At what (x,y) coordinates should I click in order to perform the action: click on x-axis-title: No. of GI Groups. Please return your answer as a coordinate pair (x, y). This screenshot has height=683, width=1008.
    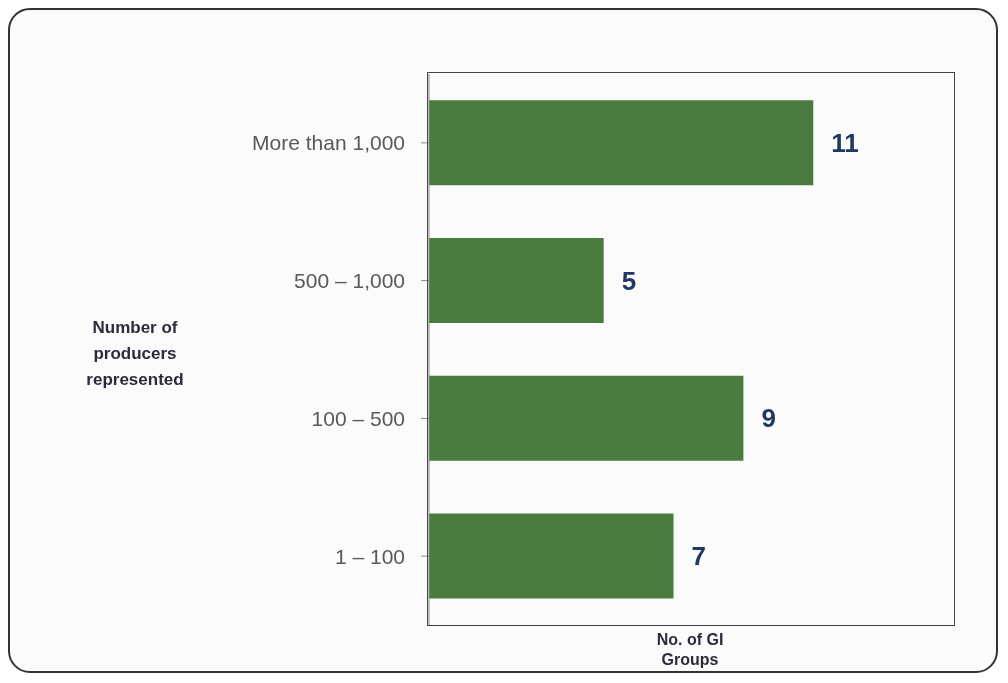
    Looking at the image, I should click on (690, 650).